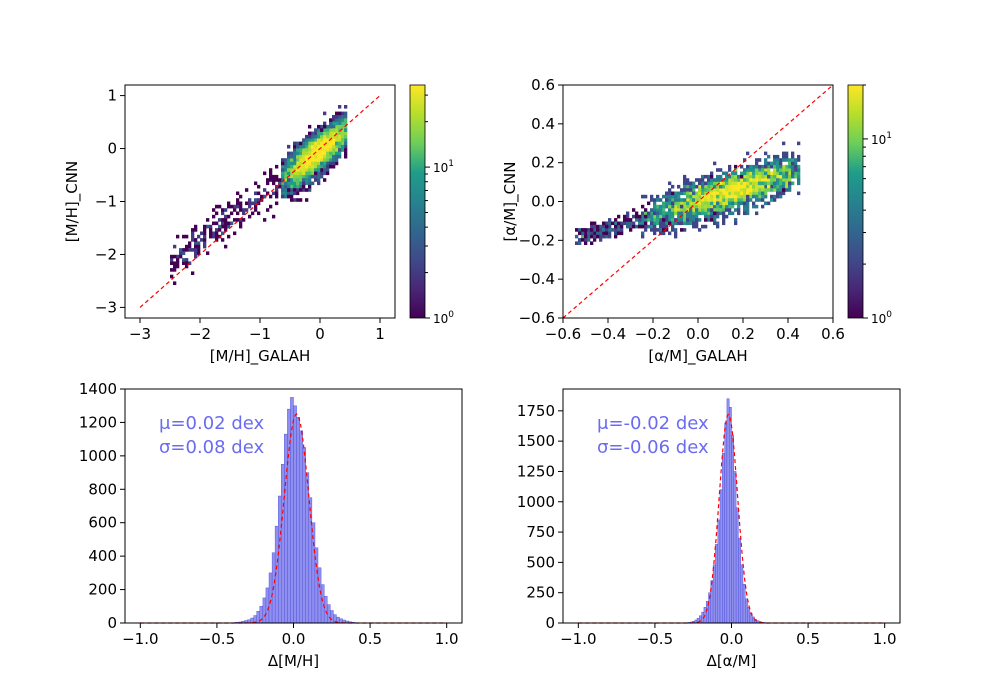 The width and height of the screenshot is (1000, 700). I want to click on alpham-density-ylabel: [α/M]_CNN, so click(510, 201).